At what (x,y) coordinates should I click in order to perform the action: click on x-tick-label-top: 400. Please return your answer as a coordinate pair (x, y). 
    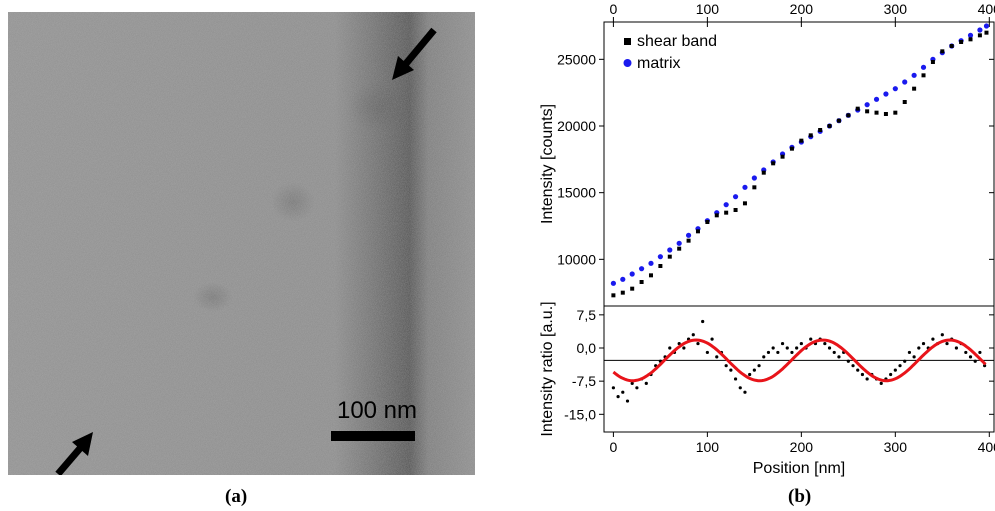
    Looking at the image, I should click on (986, 9).